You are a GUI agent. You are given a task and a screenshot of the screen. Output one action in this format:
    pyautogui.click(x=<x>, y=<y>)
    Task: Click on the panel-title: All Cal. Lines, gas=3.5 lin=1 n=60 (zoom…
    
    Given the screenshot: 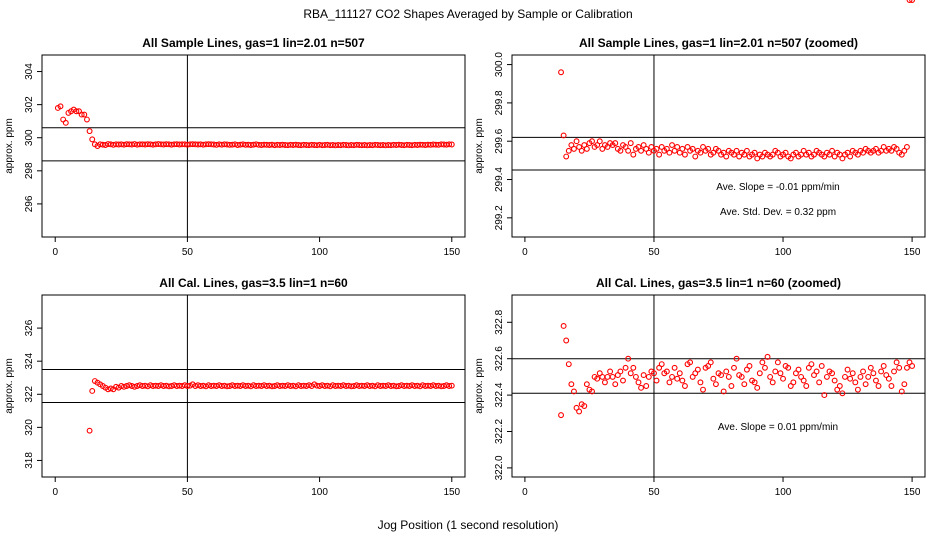 What is the action you would take?
    pyautogui.click(x=718, y=283)
    